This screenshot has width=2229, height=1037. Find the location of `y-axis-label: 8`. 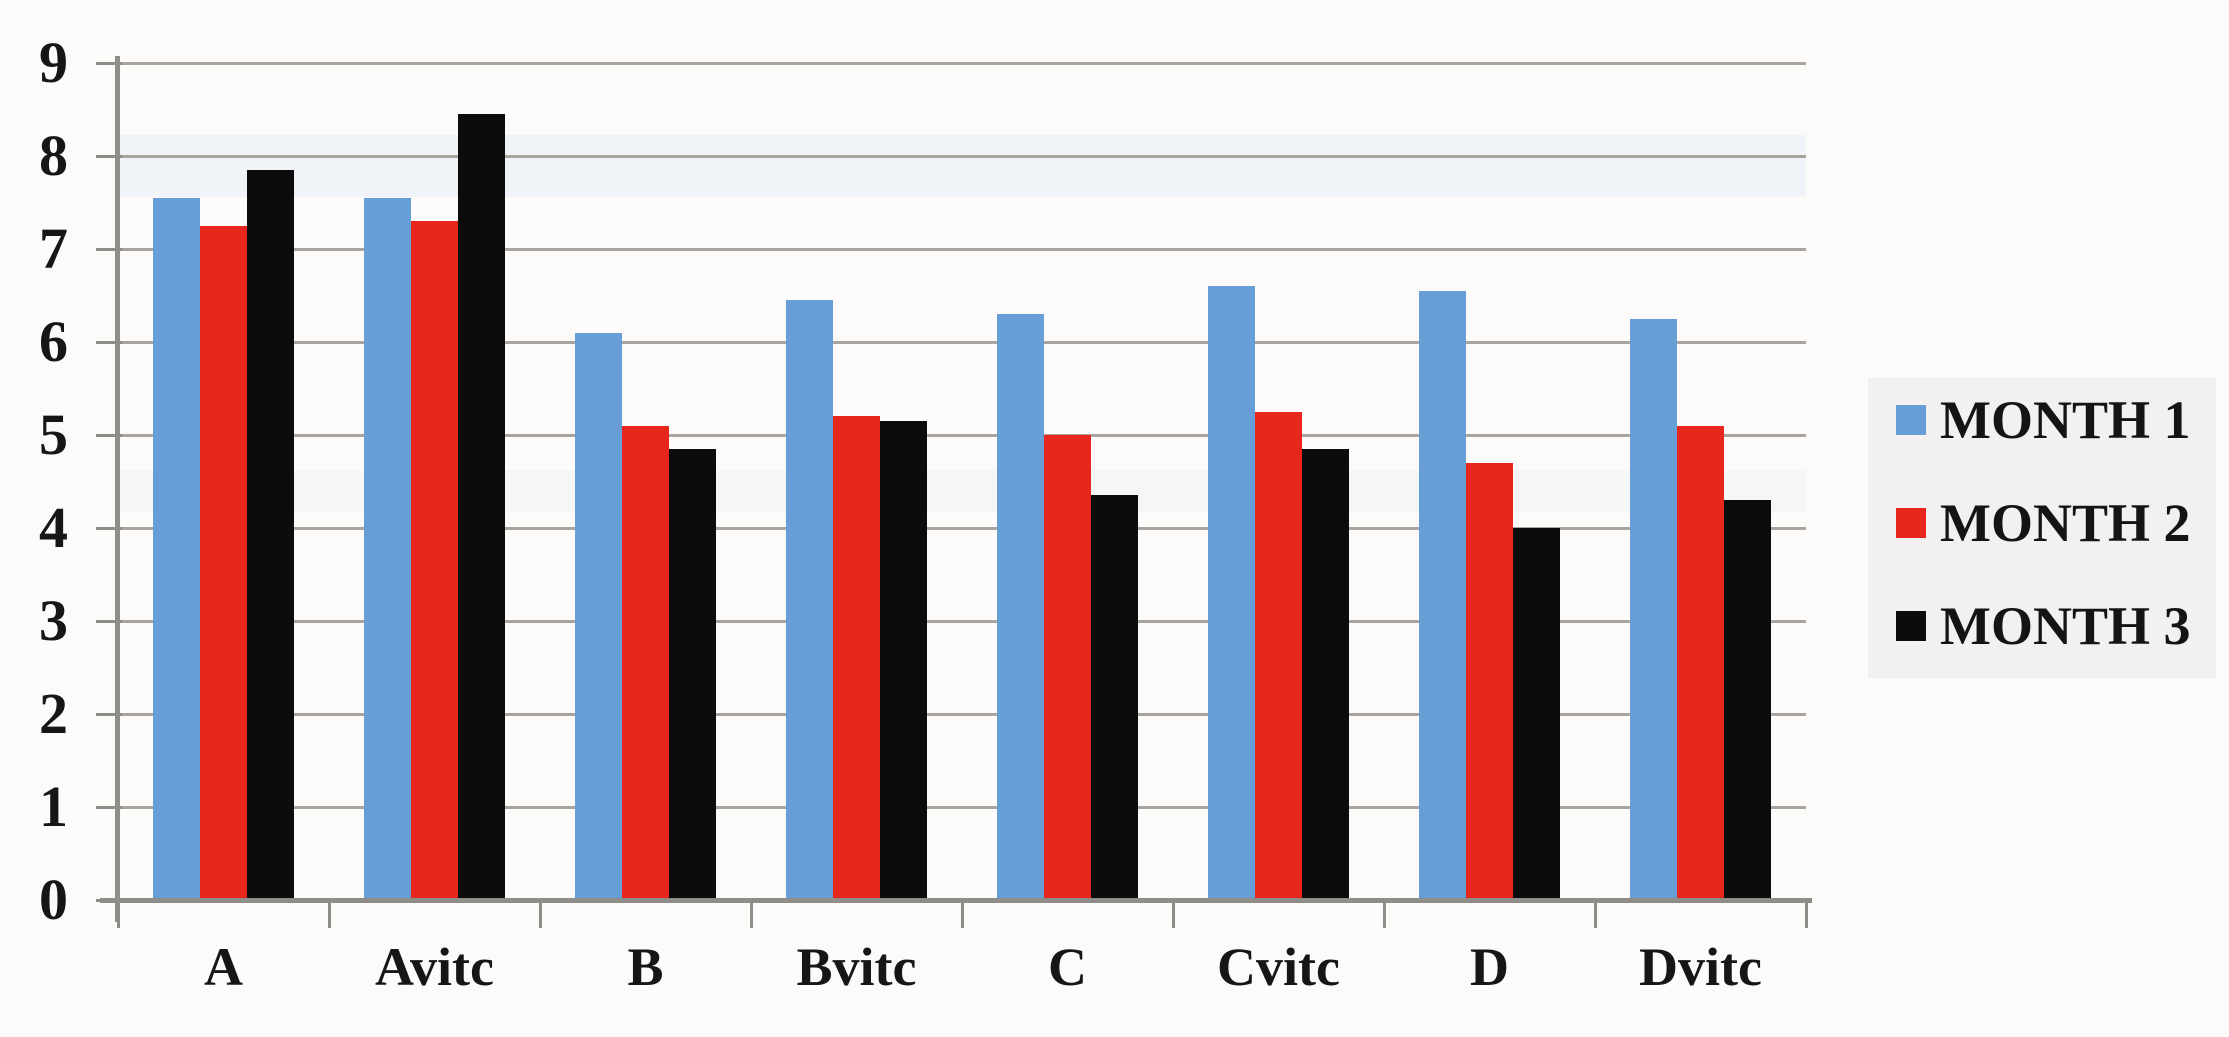

y-axis-label: 8 is located at coordinates (53, 155).